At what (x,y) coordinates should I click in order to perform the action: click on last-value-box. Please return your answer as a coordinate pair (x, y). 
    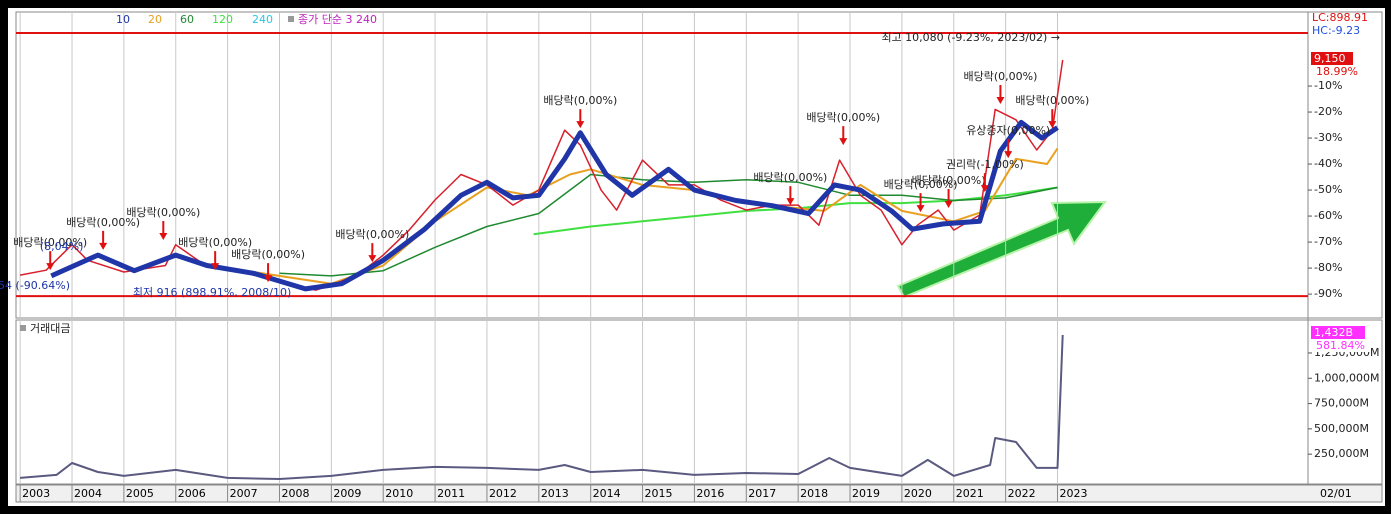
    Looking at the image, I should click on (1338, 332).